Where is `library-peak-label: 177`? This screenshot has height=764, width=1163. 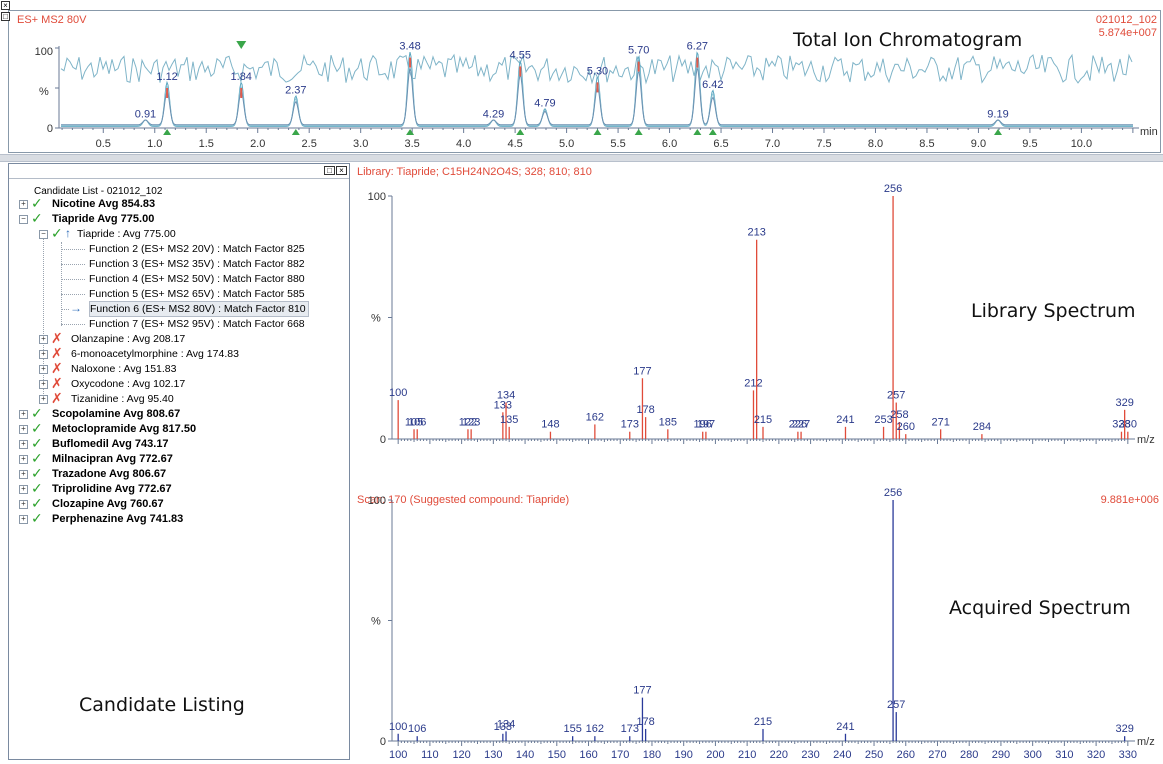 library-peak-label: 177 is located at coordinates (642, 371).